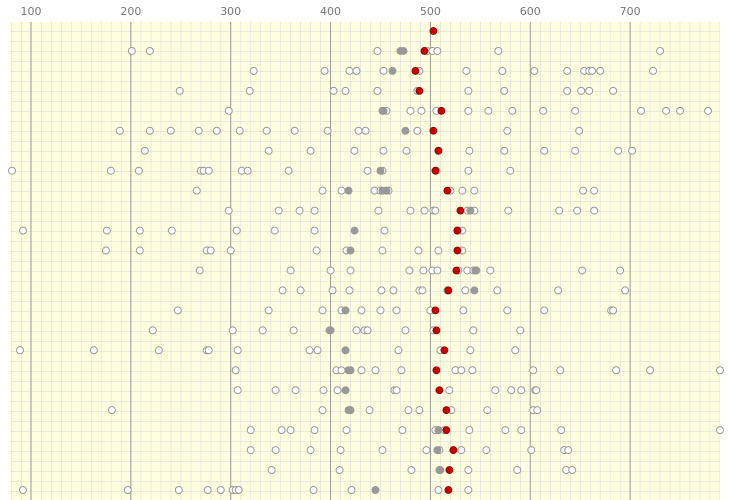 Image resolution: width=730 pixels, height=500 pixels. Describe the element at coordinates (530, 11) in the screenshot. I see `x-tick-label: 600` at that location.